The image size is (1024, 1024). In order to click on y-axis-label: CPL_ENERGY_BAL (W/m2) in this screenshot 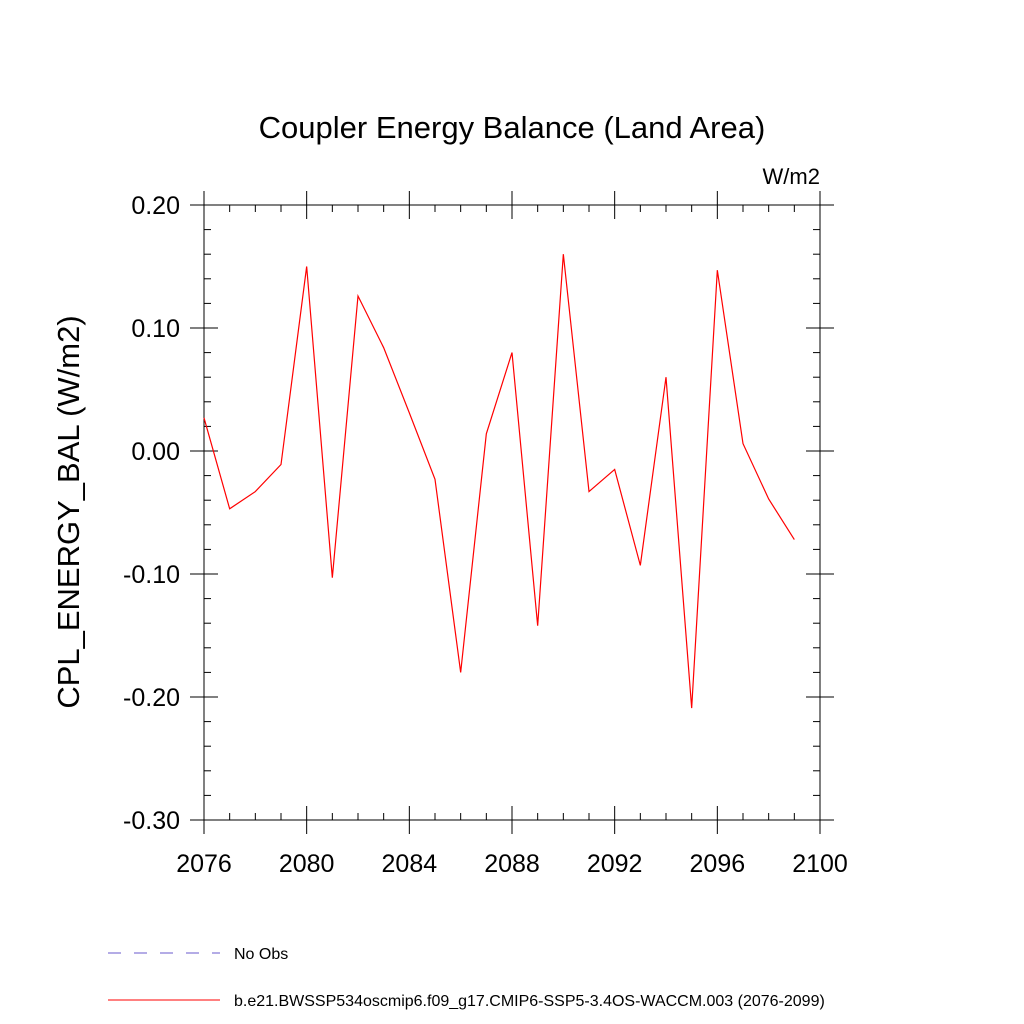, I will do `click(68, 511)`.